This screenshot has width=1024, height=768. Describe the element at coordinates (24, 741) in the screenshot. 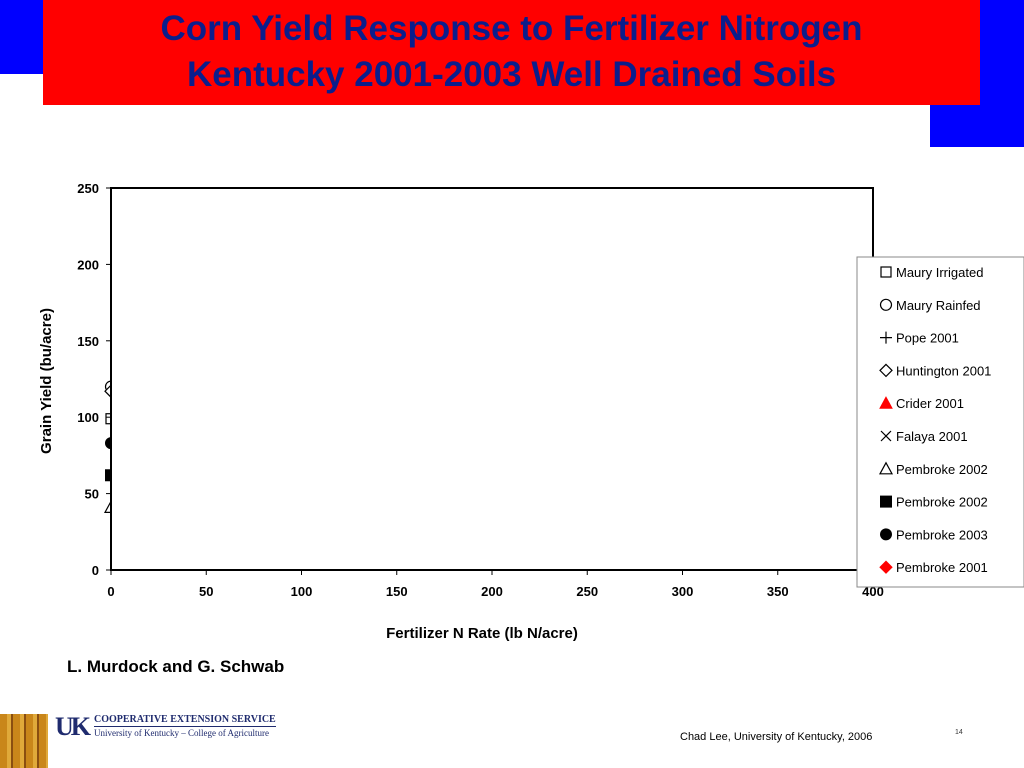

I see `corn-kernels-image` at that location.